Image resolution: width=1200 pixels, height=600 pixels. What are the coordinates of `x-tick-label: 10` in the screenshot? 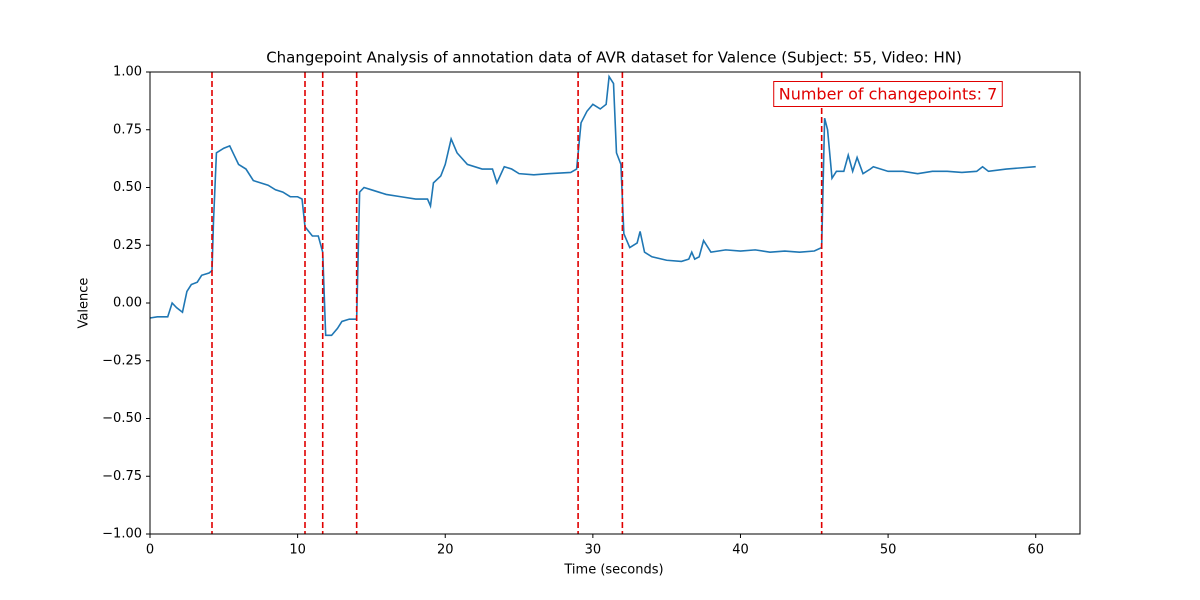 It's located at (297, 550).